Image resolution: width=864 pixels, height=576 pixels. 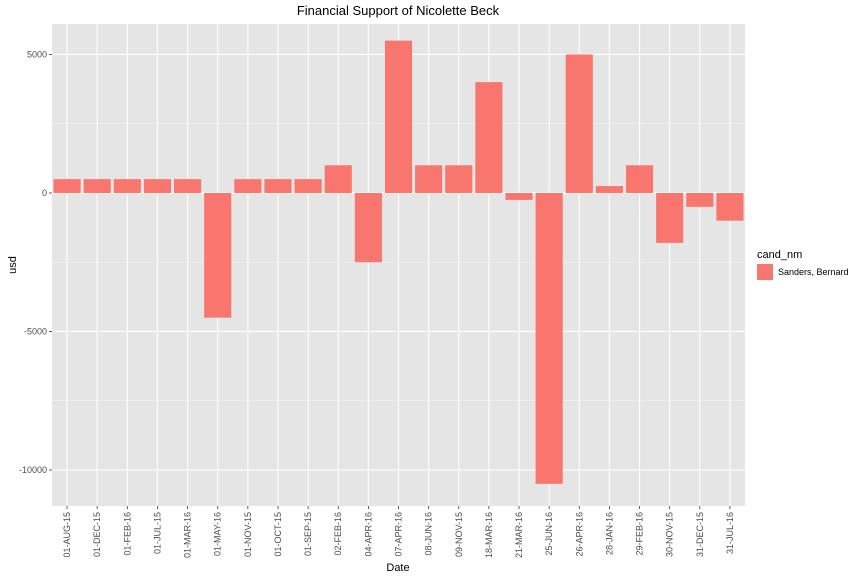 I want to click on legend-key, so click(x=765, y=272).